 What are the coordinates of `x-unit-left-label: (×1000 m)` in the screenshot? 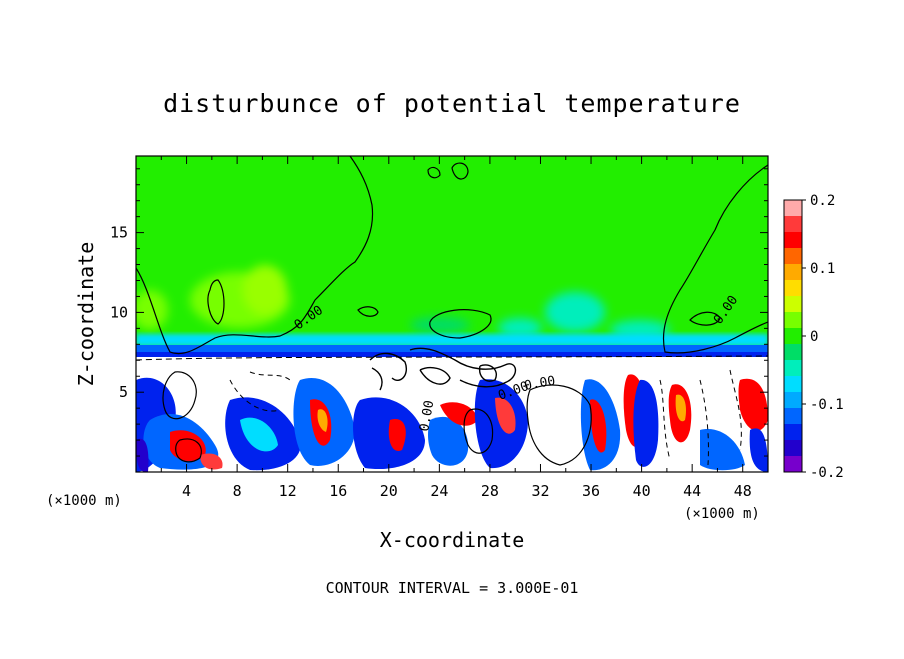 It's located at (84, 501).